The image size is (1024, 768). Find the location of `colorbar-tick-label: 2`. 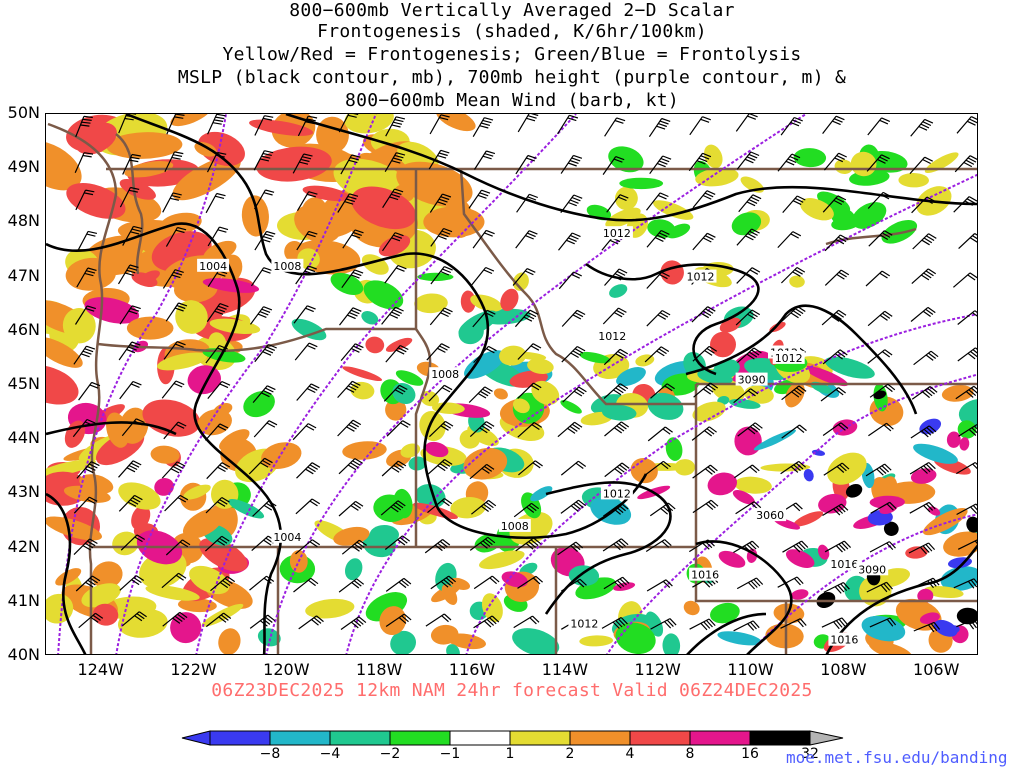

colorbar-tick-label: 2 is located at coordinates (570, 754).